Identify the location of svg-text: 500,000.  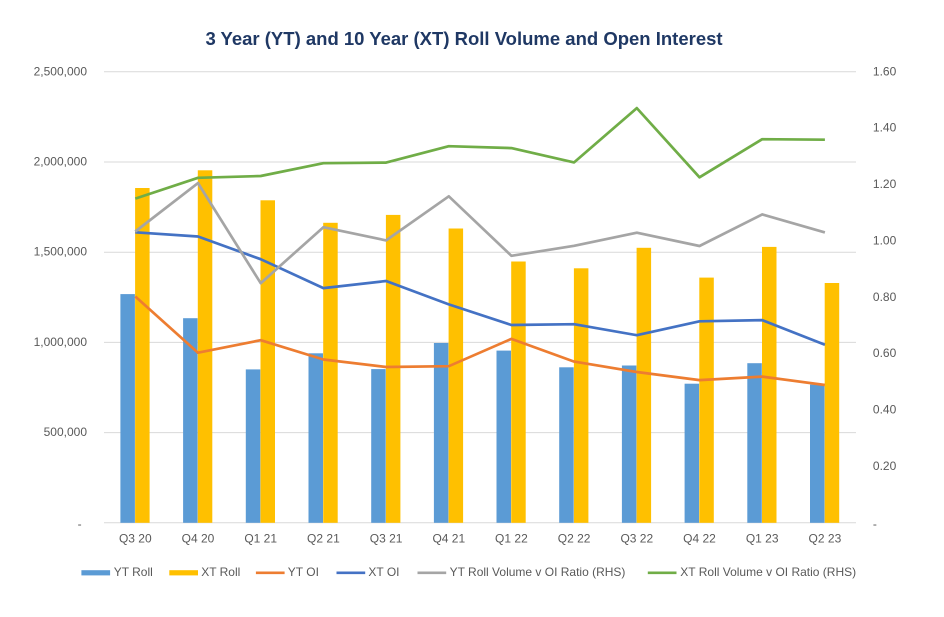
(66, 432).